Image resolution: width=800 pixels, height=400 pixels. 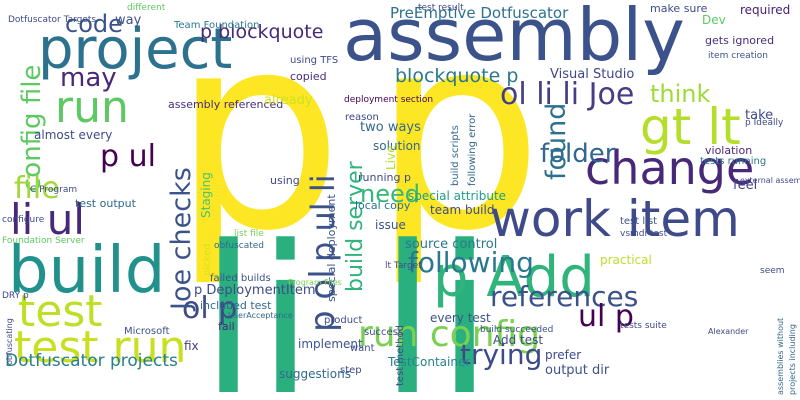 I want to click on word: ol li li Joe, so click(x=567, y=94).